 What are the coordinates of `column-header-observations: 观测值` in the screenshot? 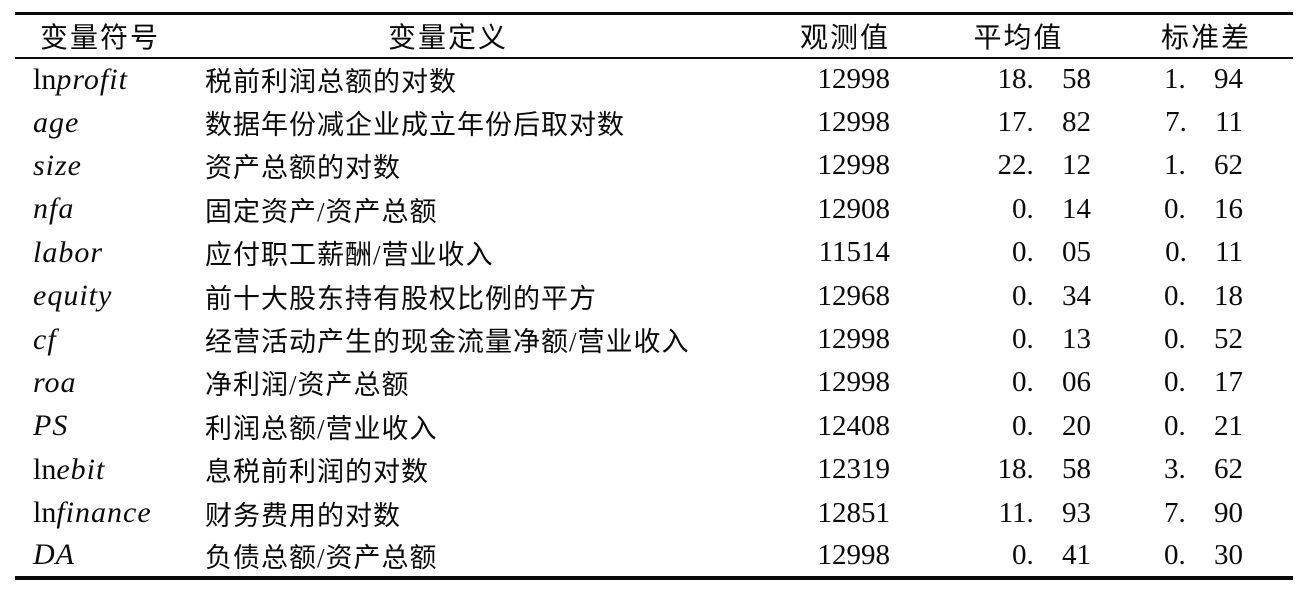 It's located at (844, 38).